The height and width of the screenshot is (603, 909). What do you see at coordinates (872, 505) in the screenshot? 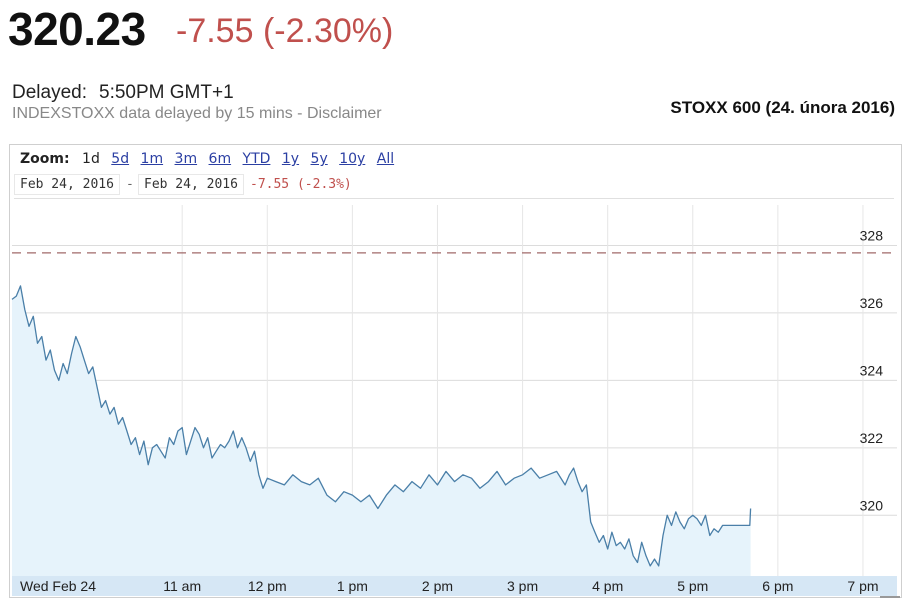
I see `y-tick-label: 320` at bounding box center [872, 505].